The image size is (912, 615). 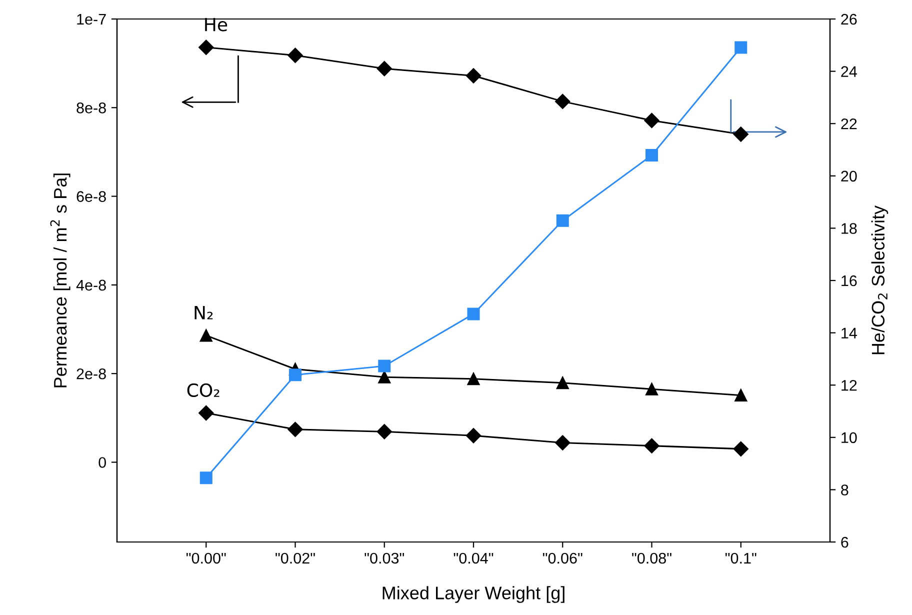 I want to click on y-tick-label: 0, so click(x=102, y=462).